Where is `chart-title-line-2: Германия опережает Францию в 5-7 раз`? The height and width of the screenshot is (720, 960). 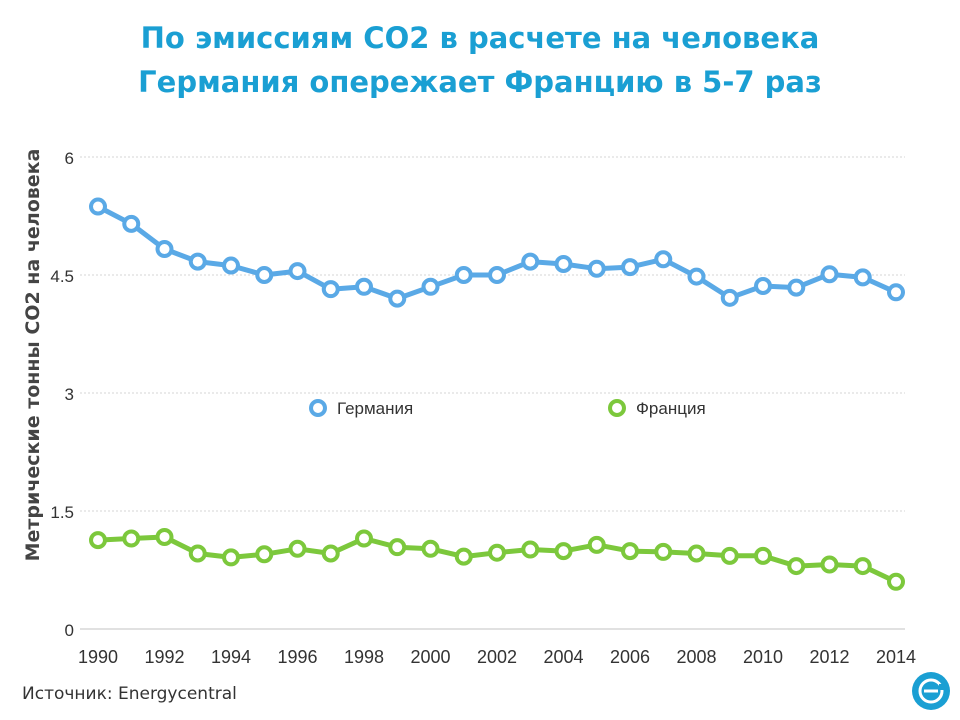 chart-title-line-2: Германия опережает Францию в 5-7 раз is located at coordinates (480, 82).